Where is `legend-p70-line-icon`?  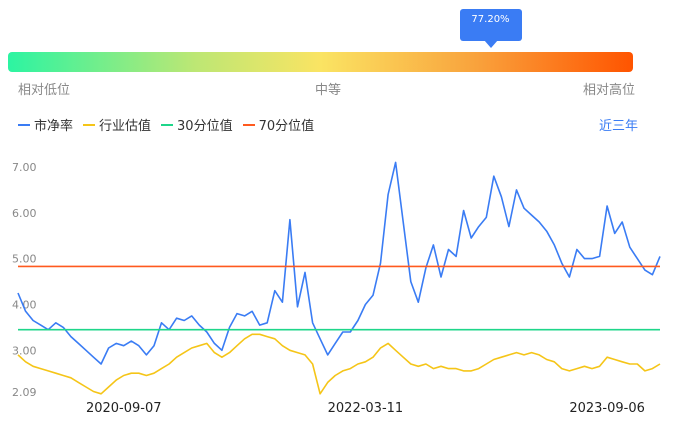
legend-p70-line-icon is located at coordinates (248, 124).